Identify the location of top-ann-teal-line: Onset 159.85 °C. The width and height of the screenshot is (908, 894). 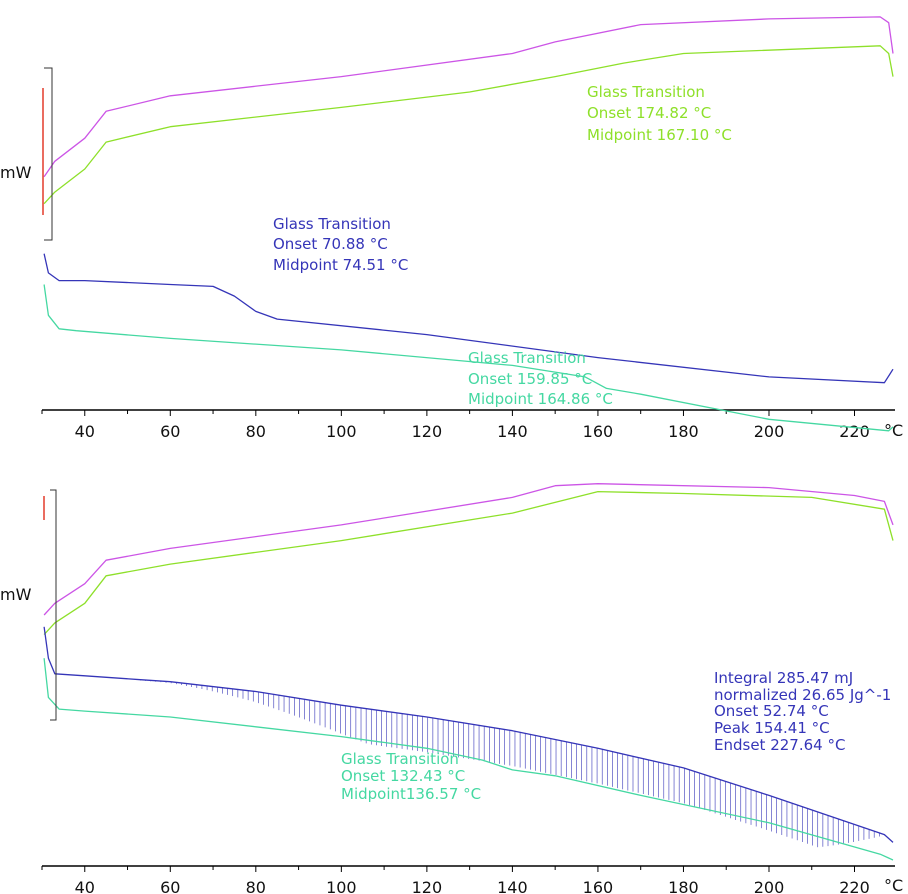
(530, 379).